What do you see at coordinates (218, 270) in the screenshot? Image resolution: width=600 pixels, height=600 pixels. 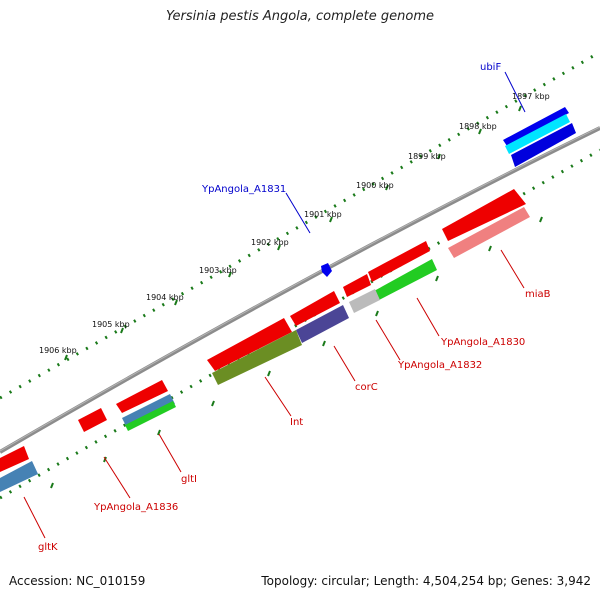 I see `kbp-label-1903: 1903 kbp` at bounding box center [218, 270].